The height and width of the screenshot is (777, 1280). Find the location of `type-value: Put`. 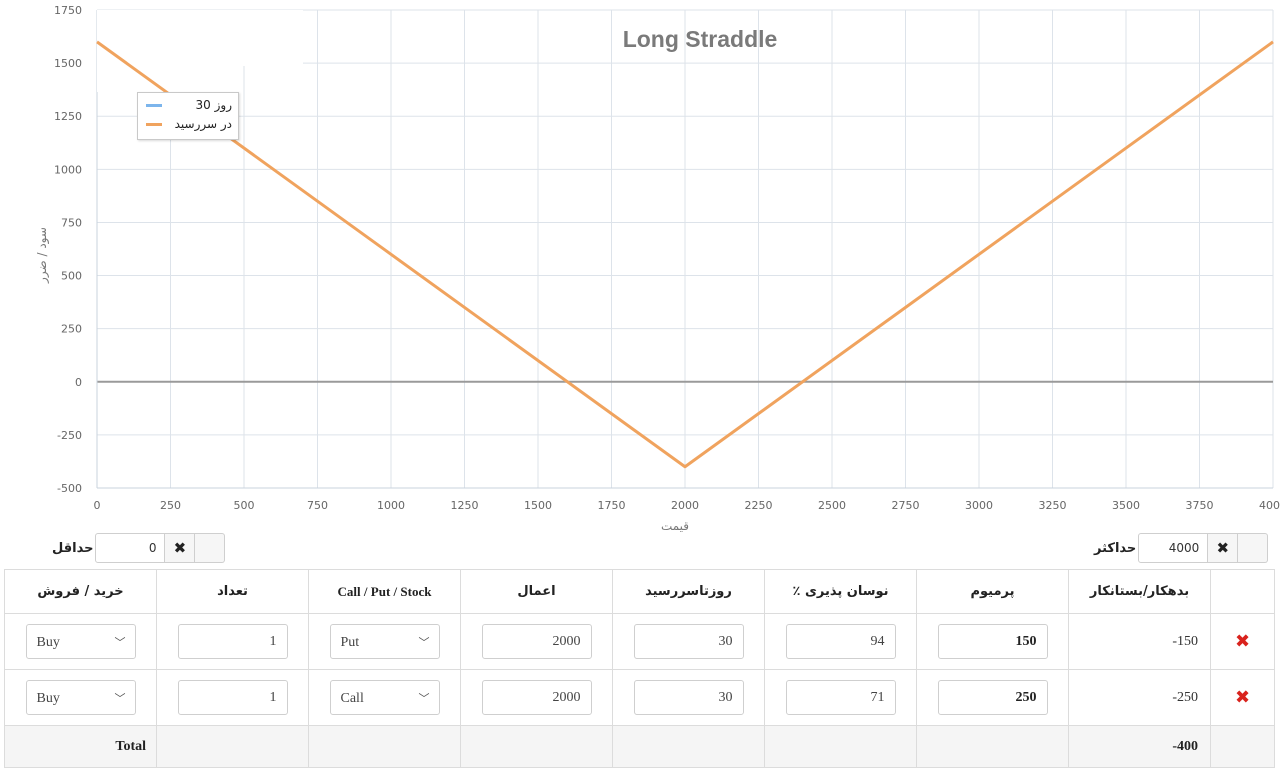

type-value: Put is located at coordinates (350, 642).